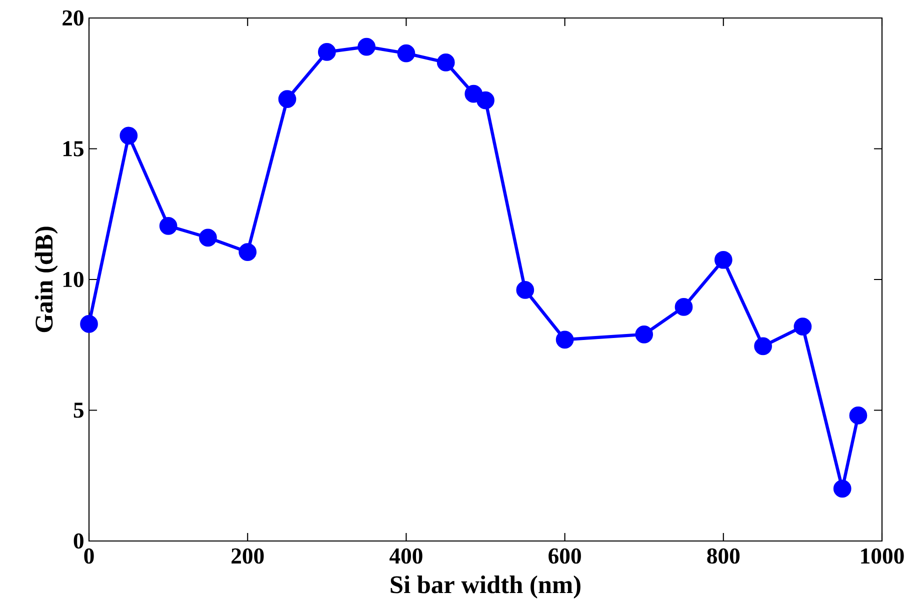 This screenshot has height=613, width=920. I want to click on x-tick-label: 0, so click(89, 556).